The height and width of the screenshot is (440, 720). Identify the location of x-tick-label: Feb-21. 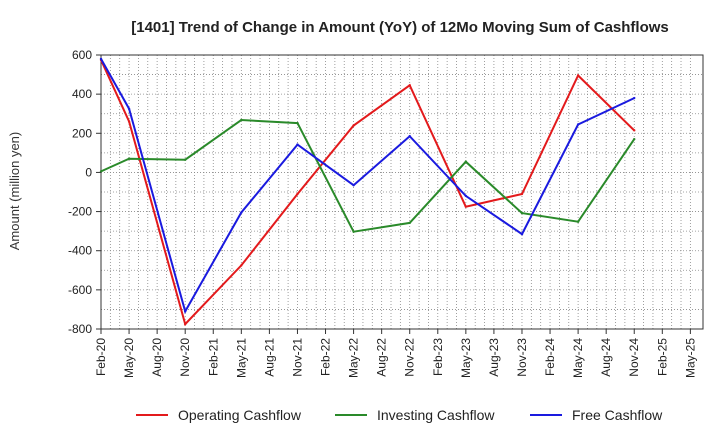
(213, 357).